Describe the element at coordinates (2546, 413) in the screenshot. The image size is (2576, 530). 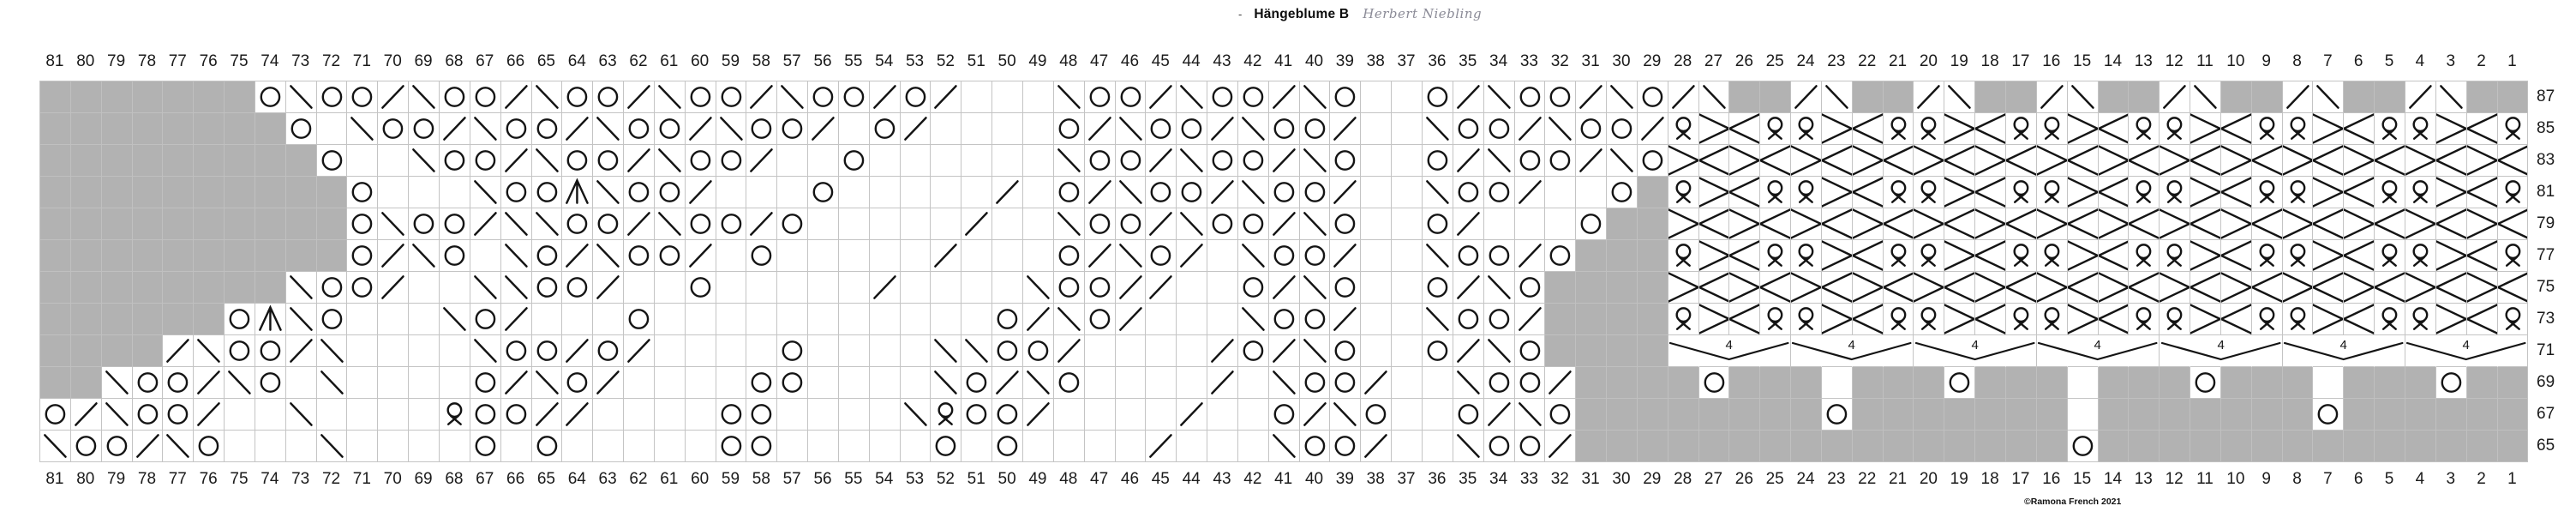
I see `row-number: 67` at that location.